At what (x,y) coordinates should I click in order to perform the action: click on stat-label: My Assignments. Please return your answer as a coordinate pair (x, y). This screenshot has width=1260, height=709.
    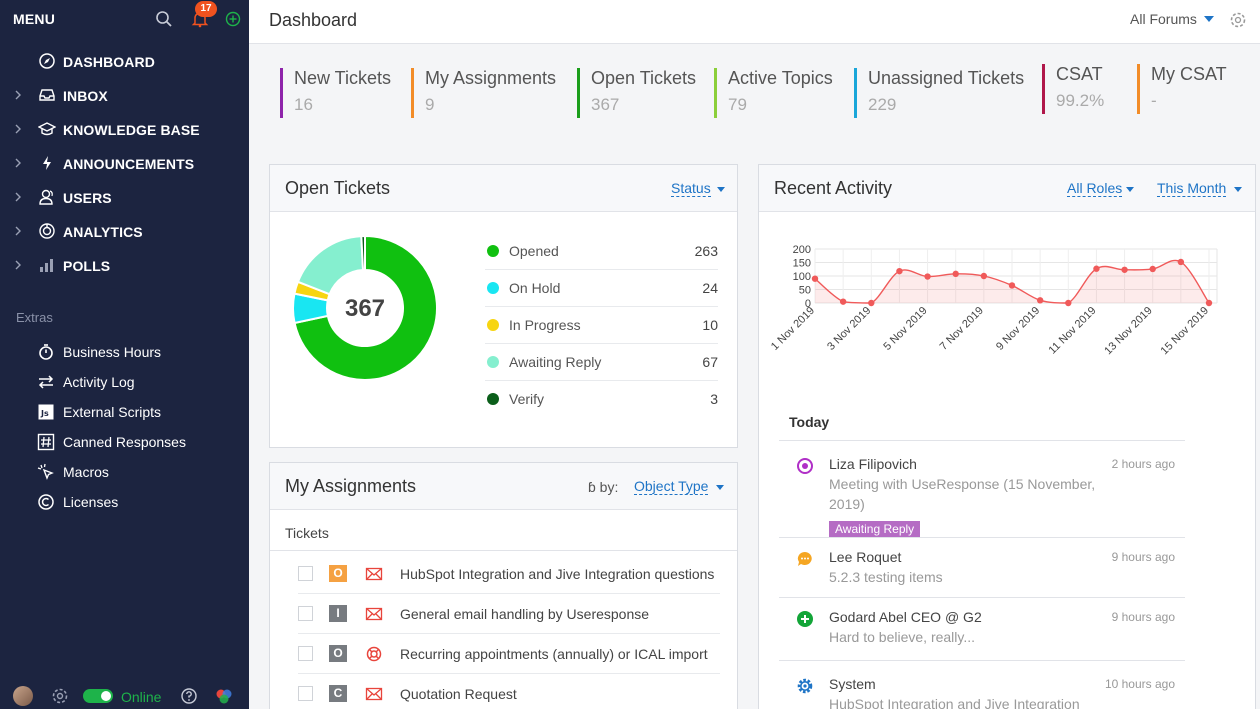
    Looking at the image, I should click on (491, 78).